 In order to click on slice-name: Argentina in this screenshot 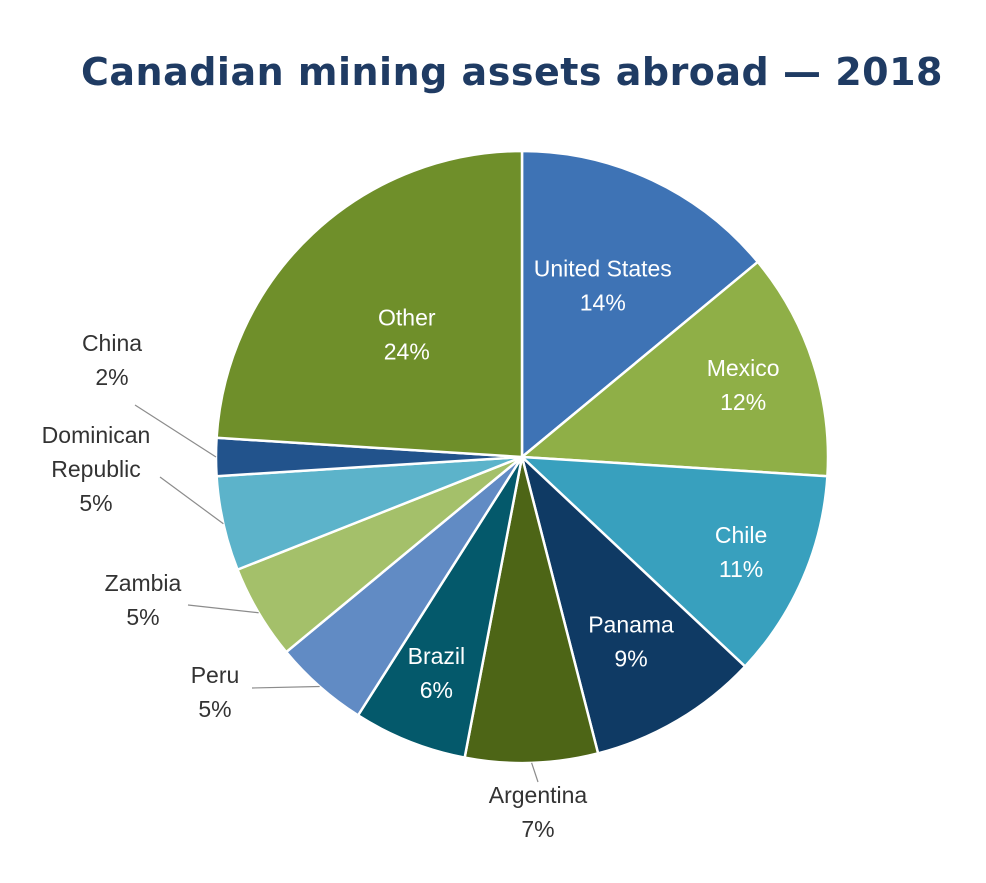, I will do `click(538, 795)`.